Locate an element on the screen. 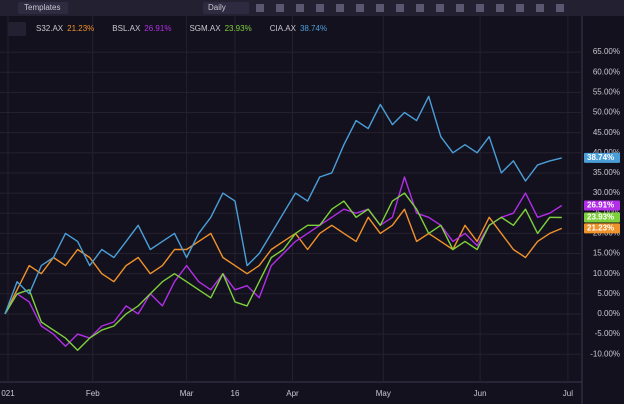  y-tick-label: 50.00% is located at coordinates (606, 112).